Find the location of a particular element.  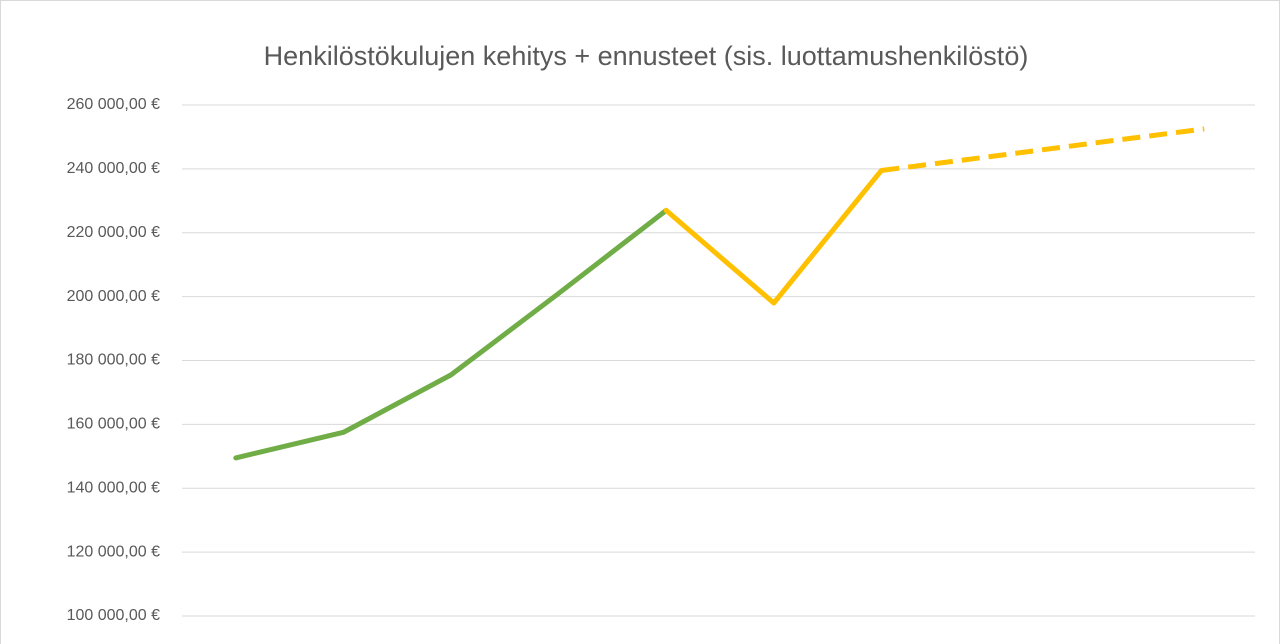

y-tick-label: 160 000,00 € is located at coordinates (114, 424).